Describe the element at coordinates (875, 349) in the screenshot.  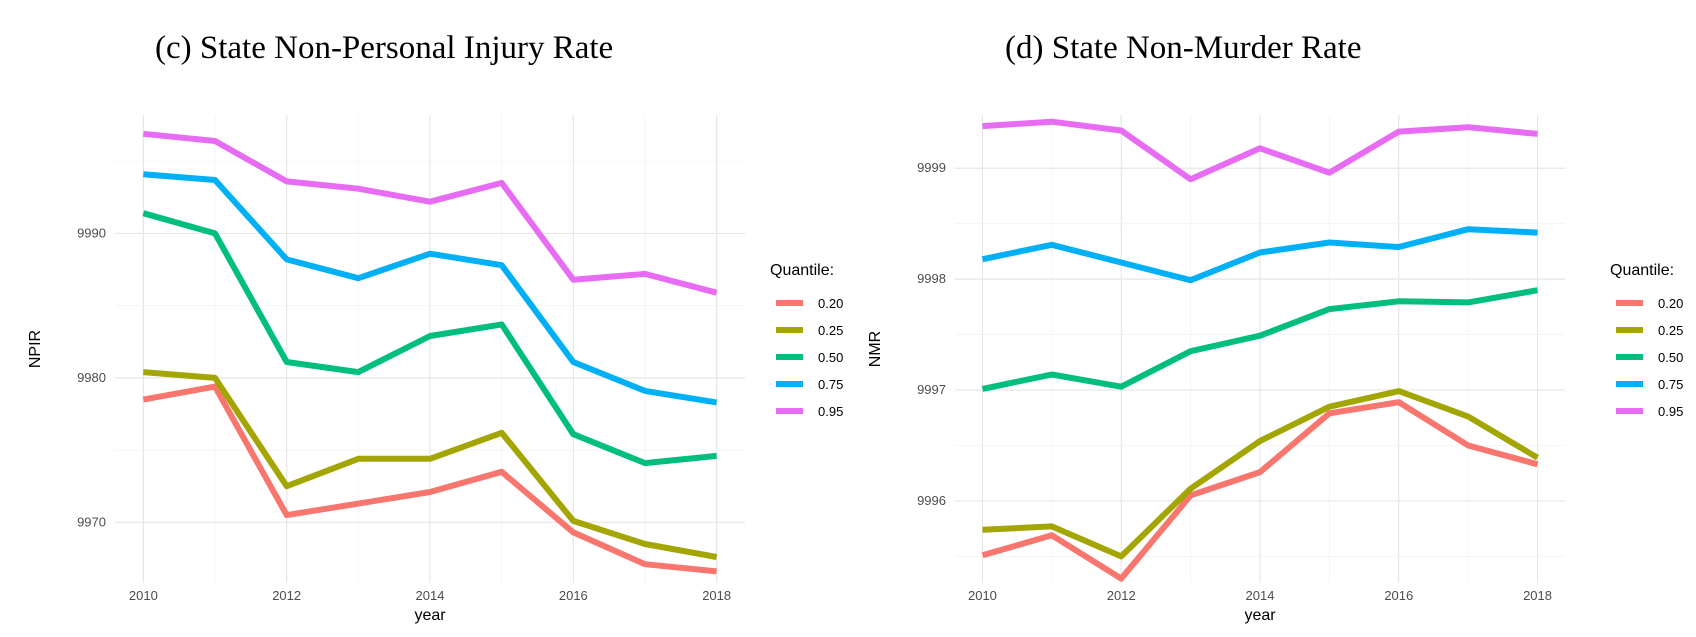
I see `y-axis-label: NMR` at that location.